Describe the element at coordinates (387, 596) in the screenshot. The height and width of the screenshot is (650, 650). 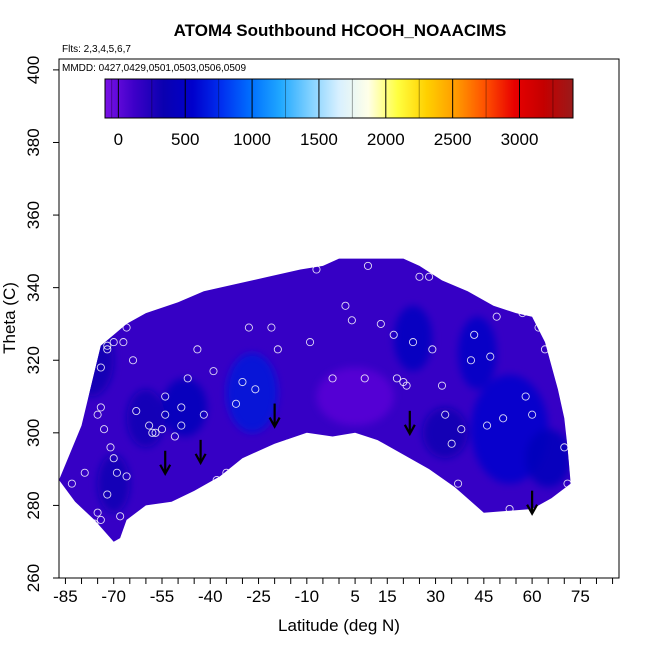
I see `x-tick-label: 15` at that location.